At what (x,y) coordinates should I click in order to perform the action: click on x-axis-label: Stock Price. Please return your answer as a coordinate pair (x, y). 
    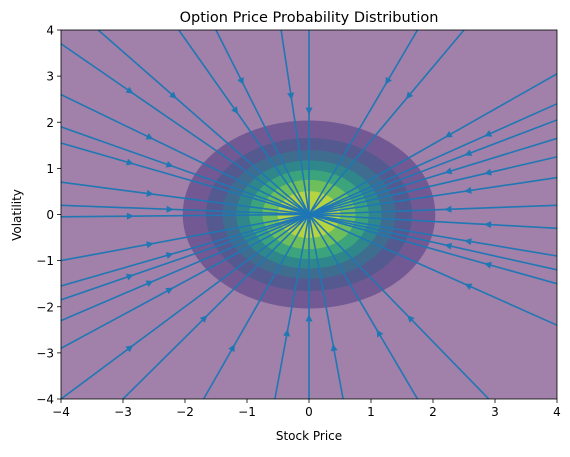
    Looking at the image, I should click on (309, 436).